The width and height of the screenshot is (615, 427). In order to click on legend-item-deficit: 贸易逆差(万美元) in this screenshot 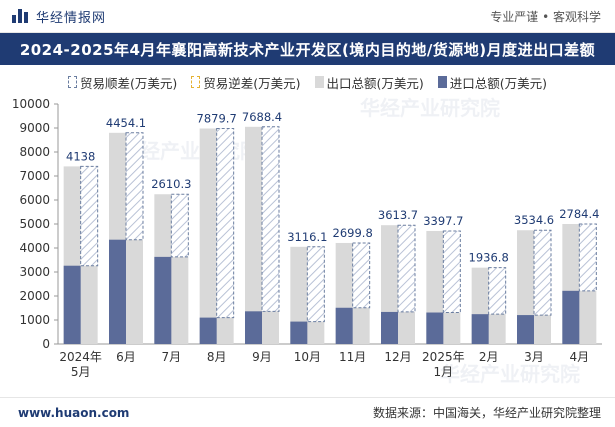, I will do `click(246, 82)`.